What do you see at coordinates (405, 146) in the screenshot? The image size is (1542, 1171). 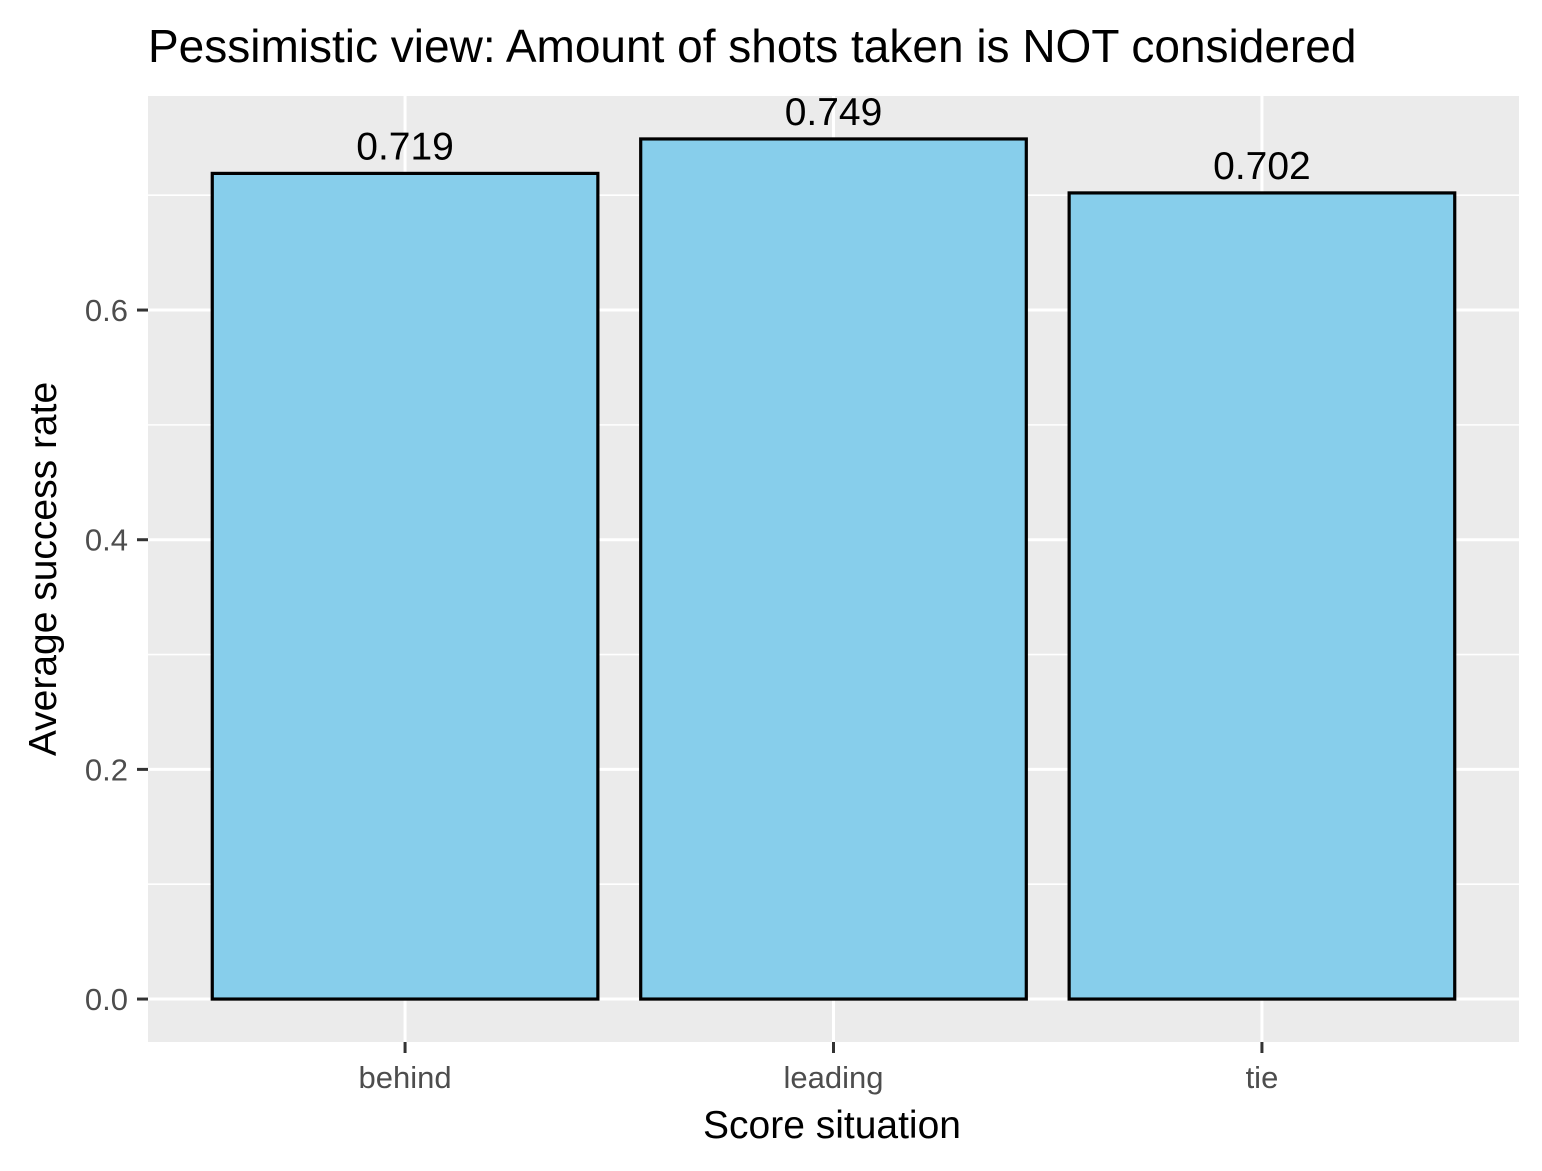 I see `data-label-behind: 0.719` at bounding box center [405, 146].